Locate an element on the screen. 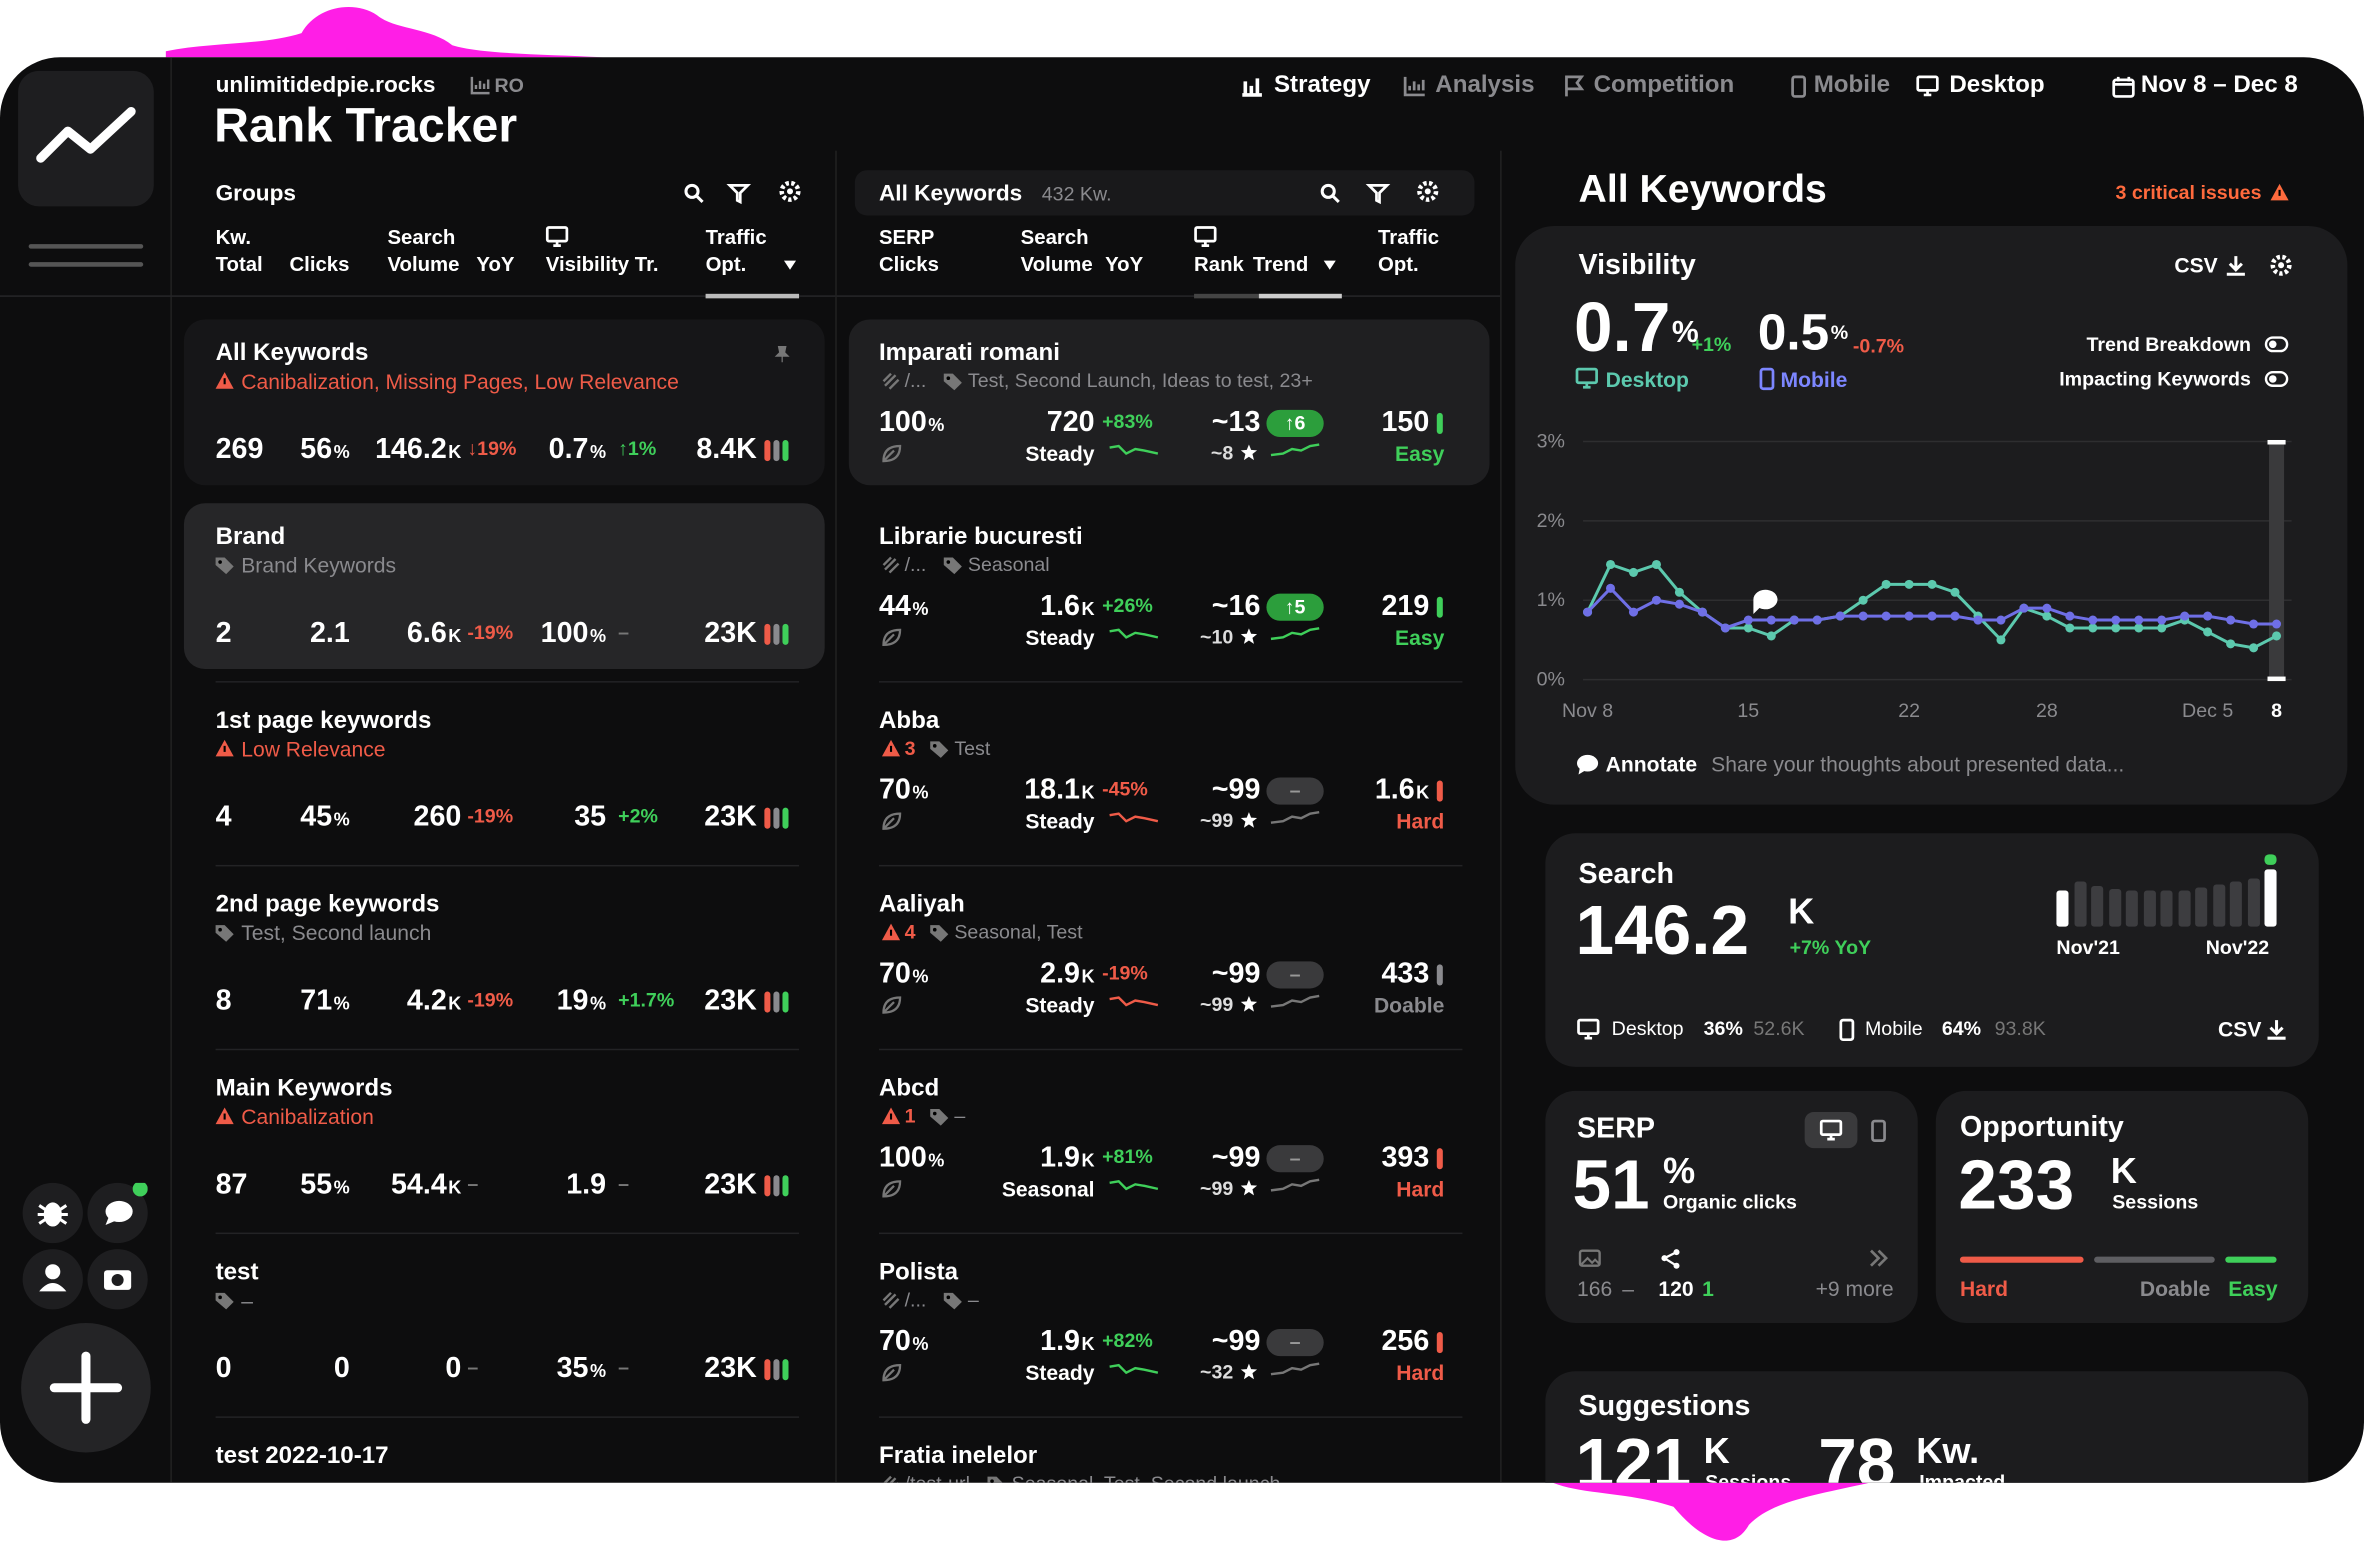 This screenshot has width=2364, height=1552. yoy: +81% is located at coordinates (1127, 1157).